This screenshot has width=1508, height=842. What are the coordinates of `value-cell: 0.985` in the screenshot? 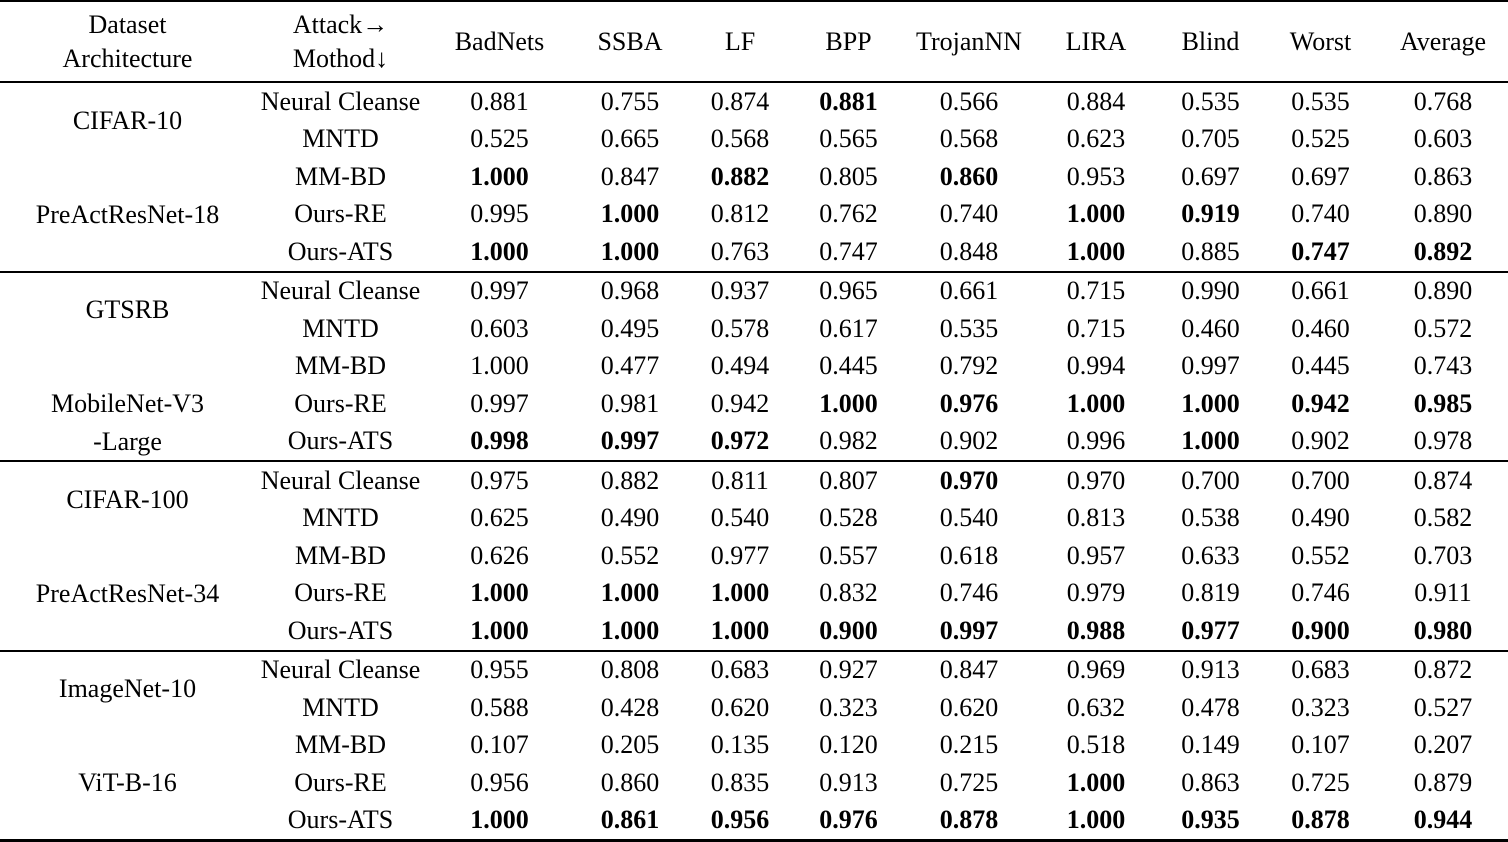 It's located at (1443, 403).